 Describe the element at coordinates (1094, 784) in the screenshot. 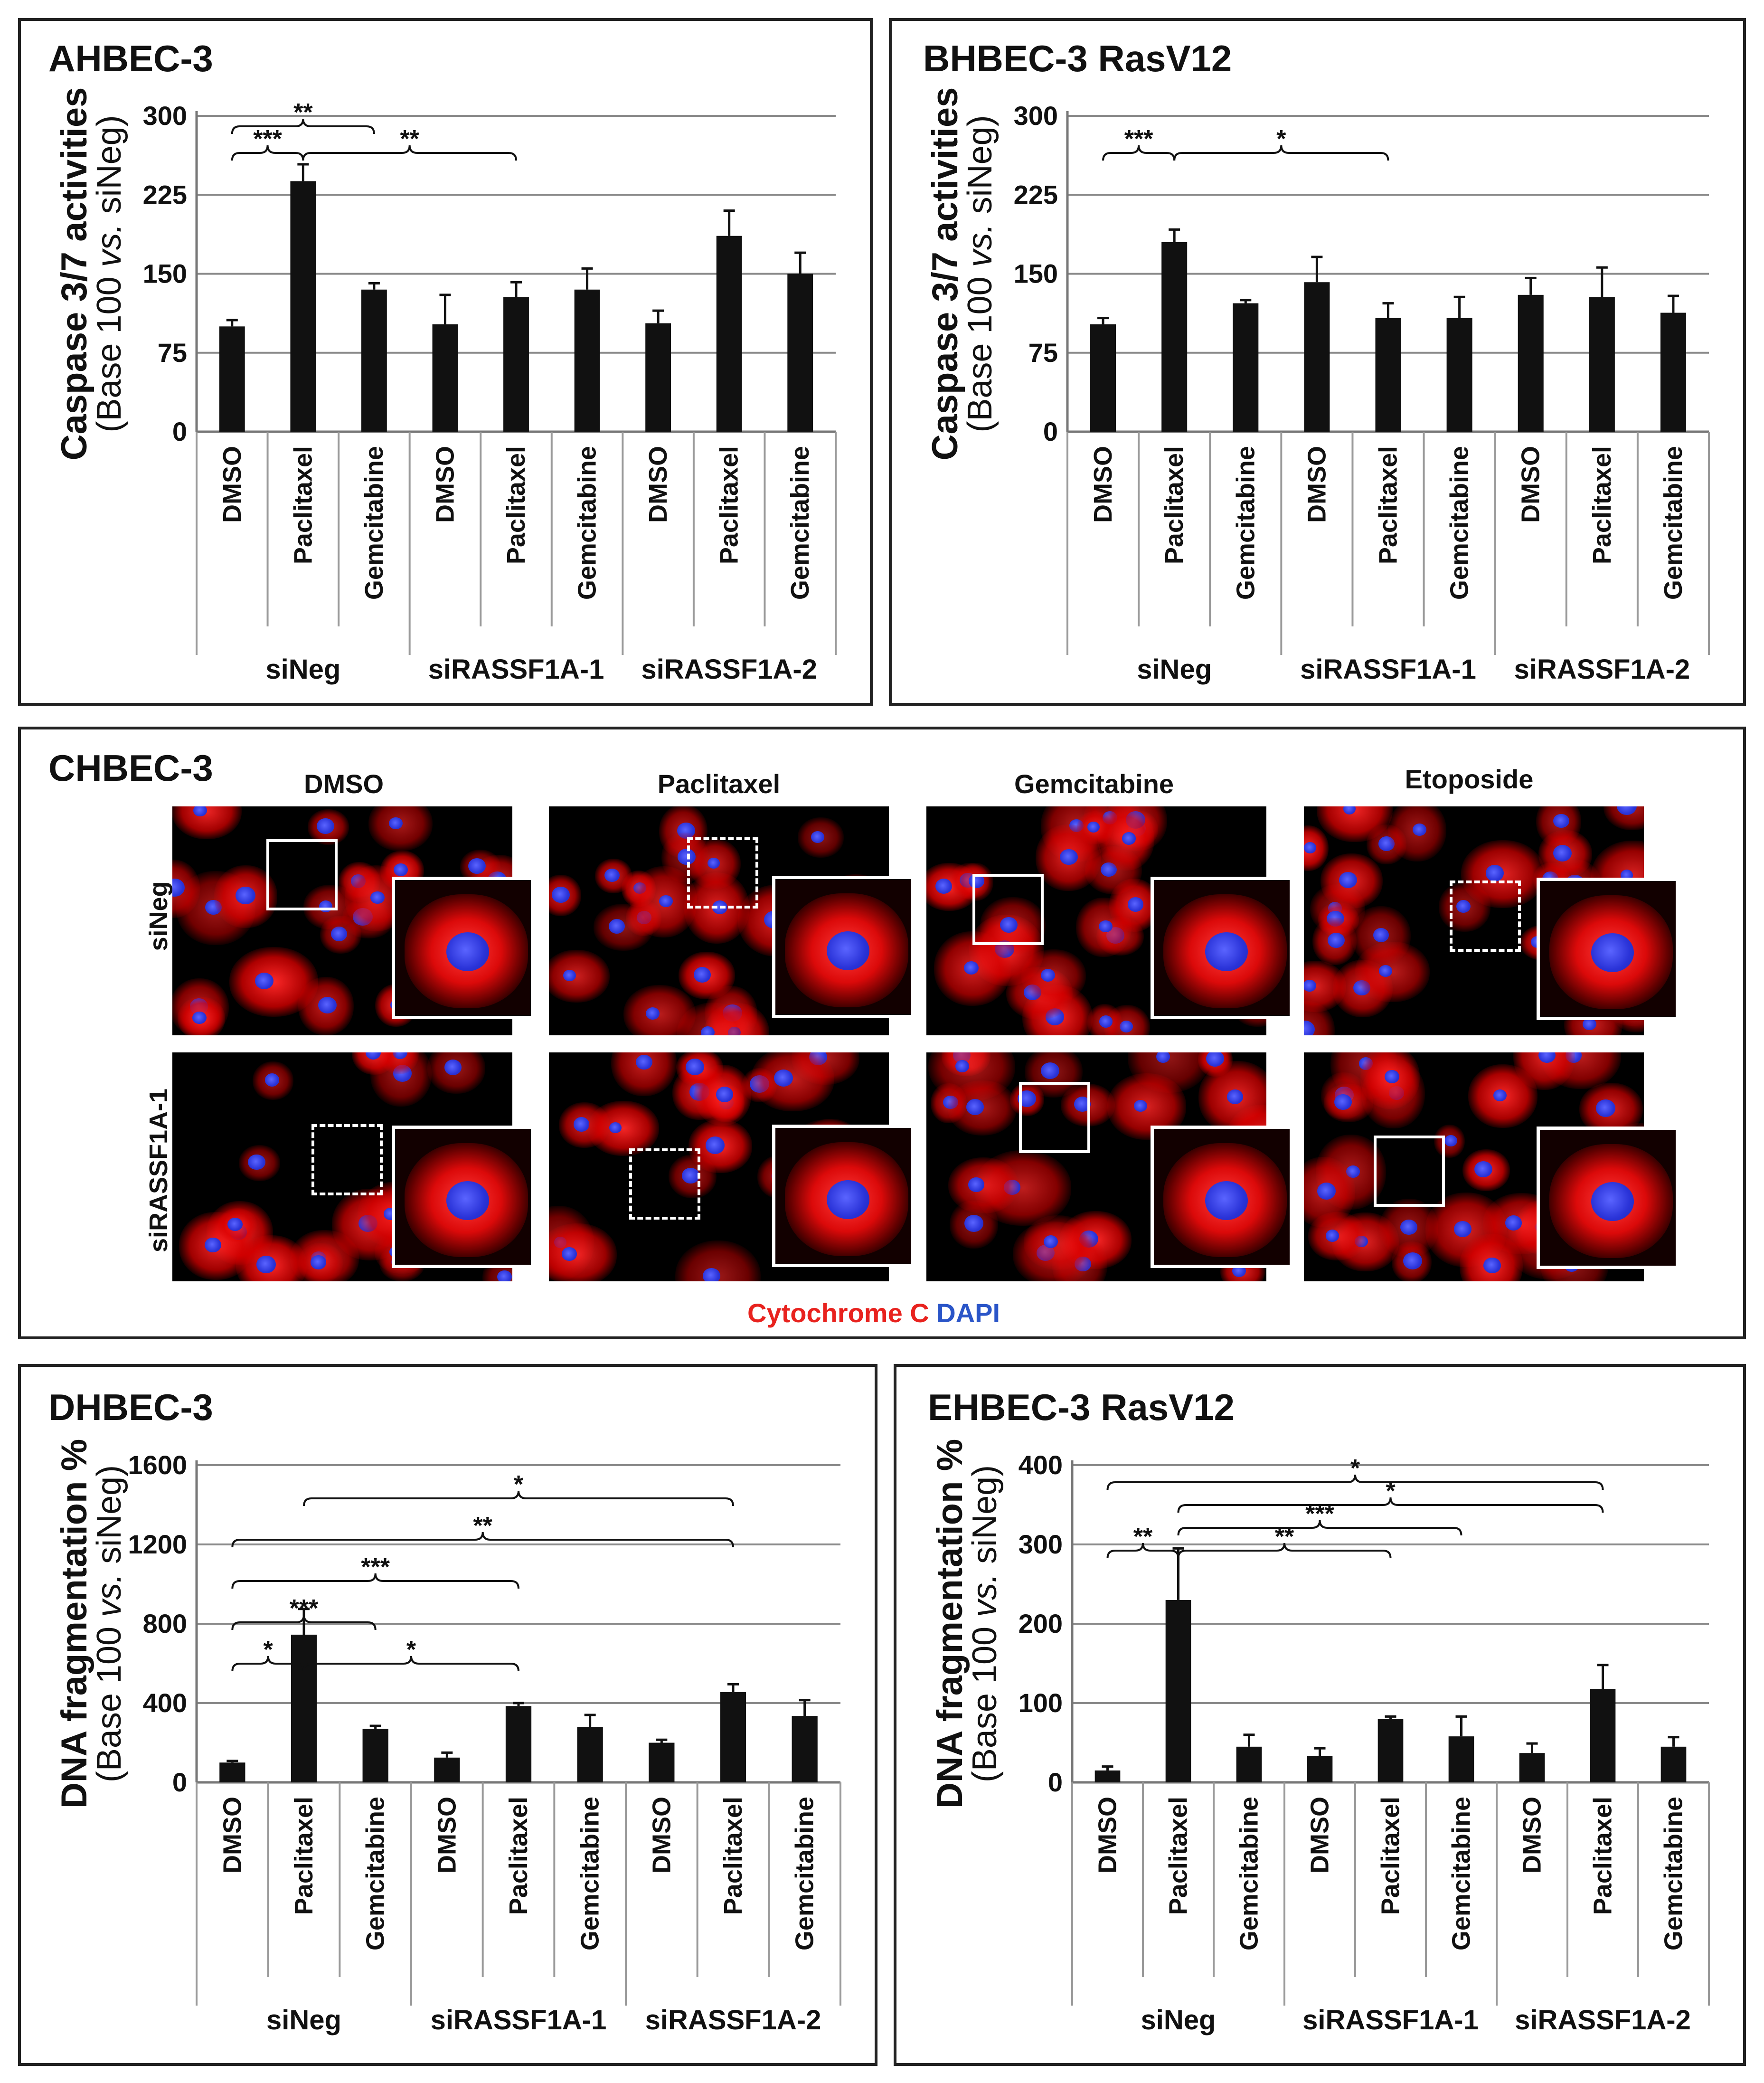

I see `col-label-gemcitabine: Gemcitabine` at that location.